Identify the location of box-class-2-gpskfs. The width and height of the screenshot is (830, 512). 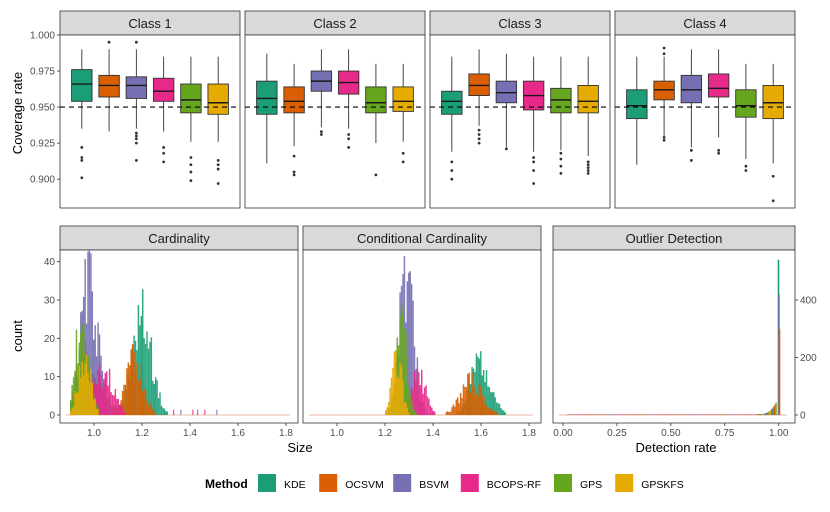
(403, 99).